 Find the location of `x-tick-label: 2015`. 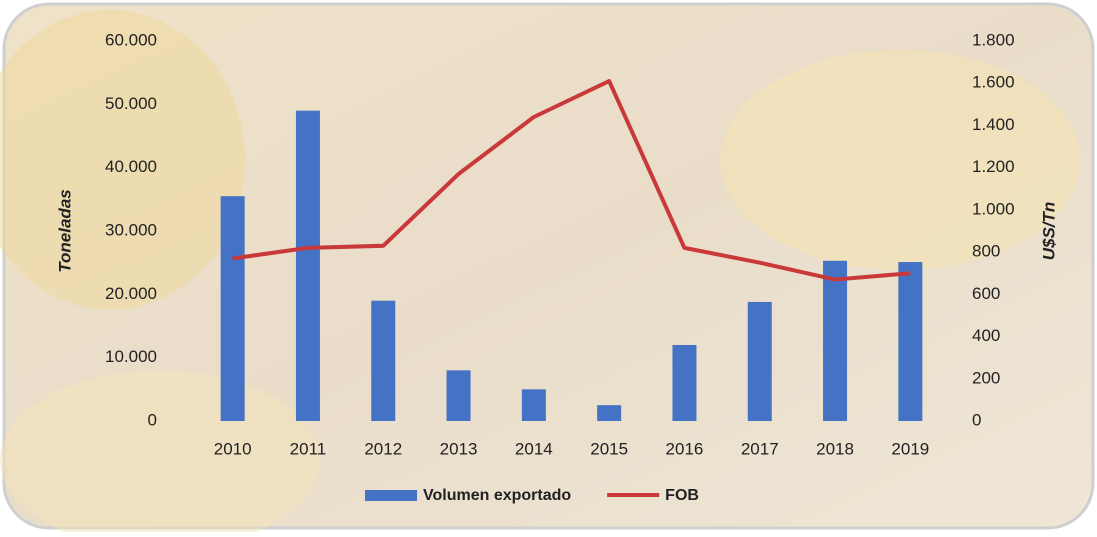

x-tick-label: 2015 is located at coordinates (609, 448).